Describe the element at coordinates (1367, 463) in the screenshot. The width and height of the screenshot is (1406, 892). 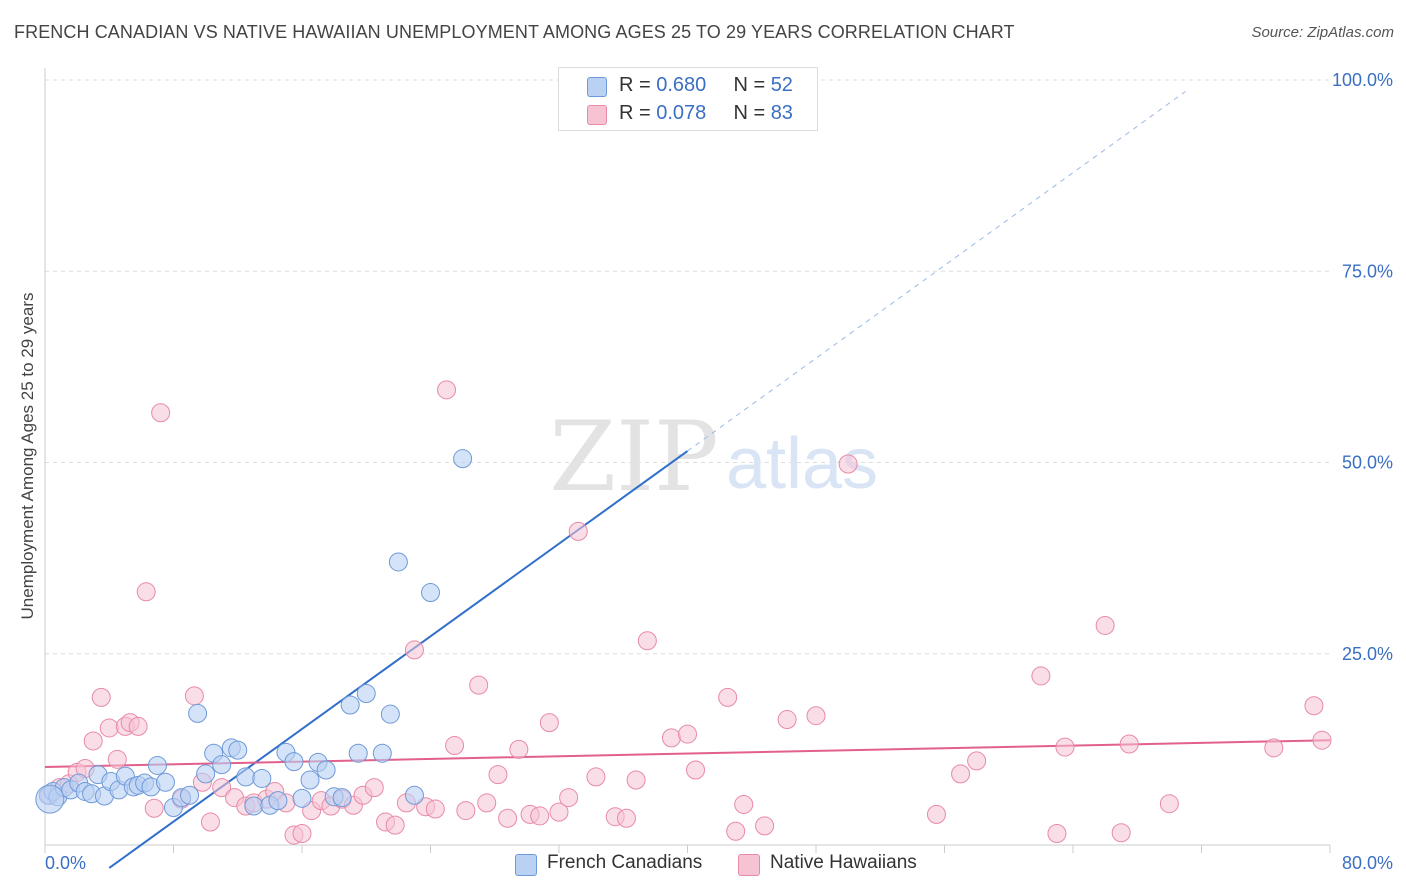
I see `y-tick-label: 50.0%` at that location.